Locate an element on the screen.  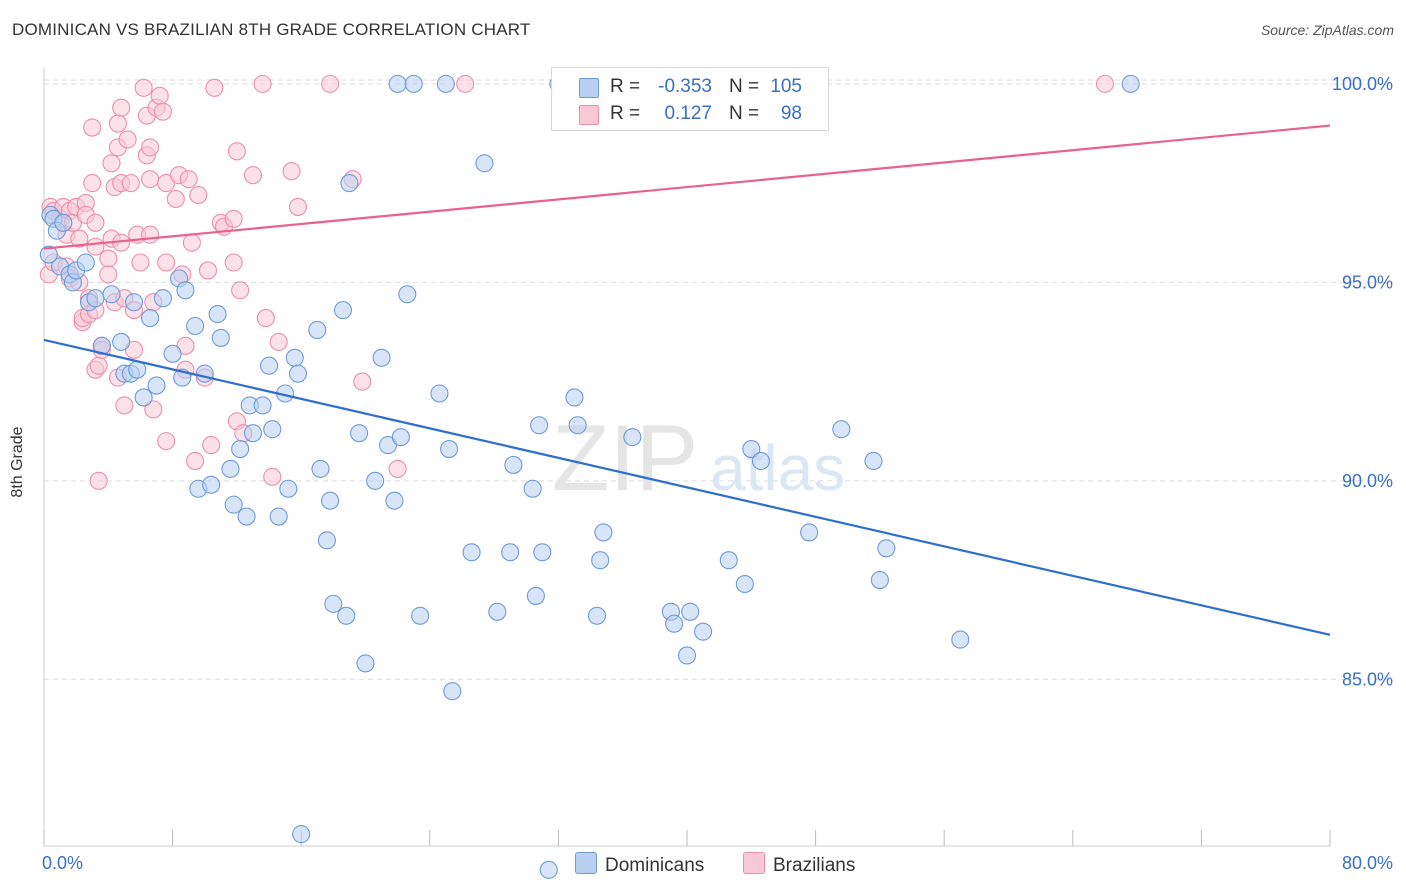
y-tick-label: 90.0% is located at coordinates (1367, 481).